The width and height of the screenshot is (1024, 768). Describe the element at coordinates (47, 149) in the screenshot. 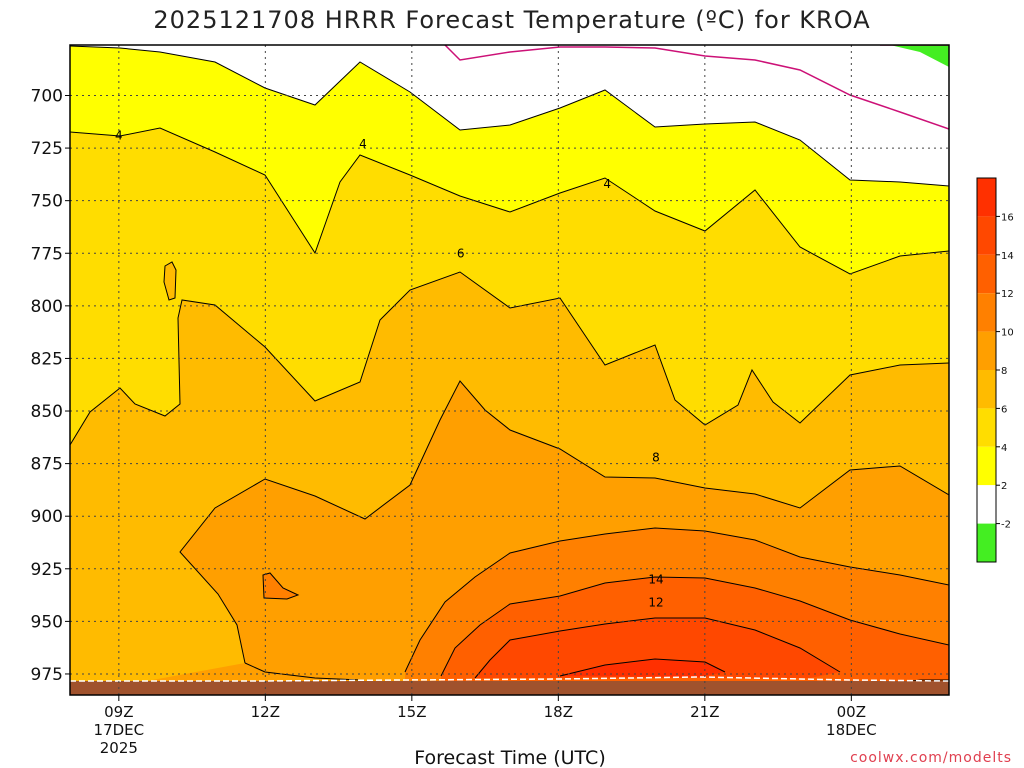

I see `y-tick-label: 725` at that location.